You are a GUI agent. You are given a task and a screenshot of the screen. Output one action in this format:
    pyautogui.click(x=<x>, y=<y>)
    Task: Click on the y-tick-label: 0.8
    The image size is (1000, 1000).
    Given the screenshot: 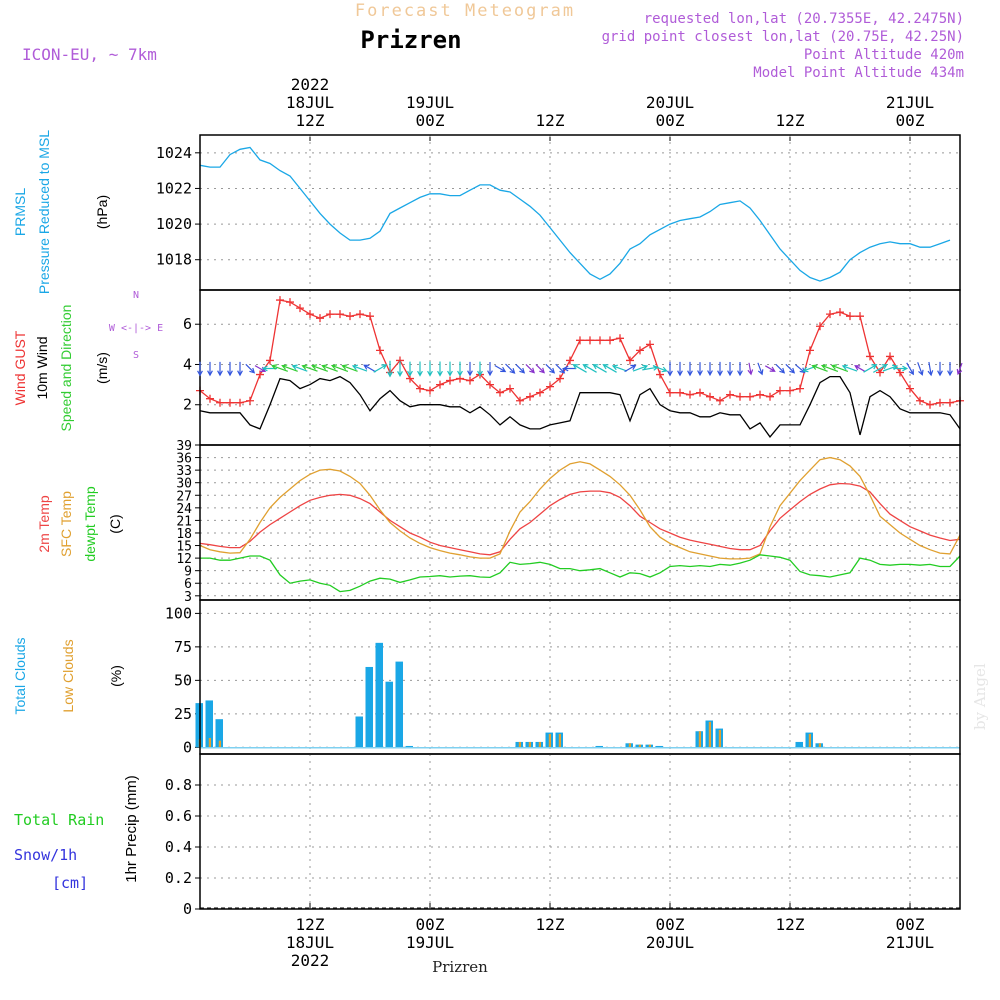 What is the action you would take?
    pyautogui.click(x=178, y=785)
    